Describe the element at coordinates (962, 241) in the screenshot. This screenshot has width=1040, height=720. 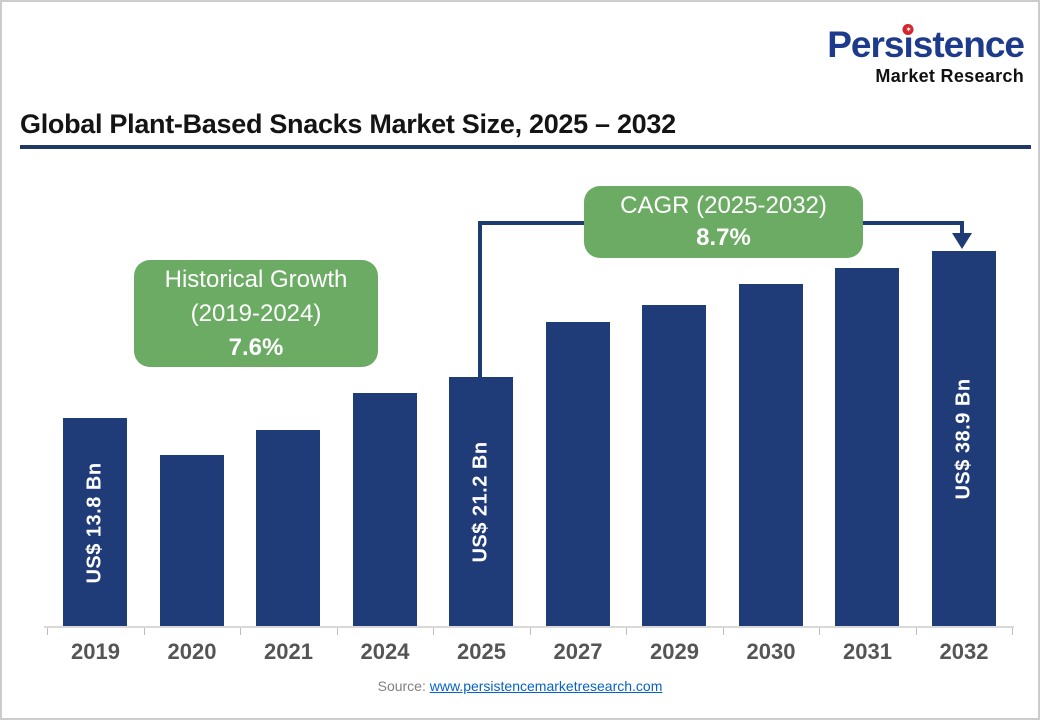
I see `cagr-arrow-down-icon` at that location.